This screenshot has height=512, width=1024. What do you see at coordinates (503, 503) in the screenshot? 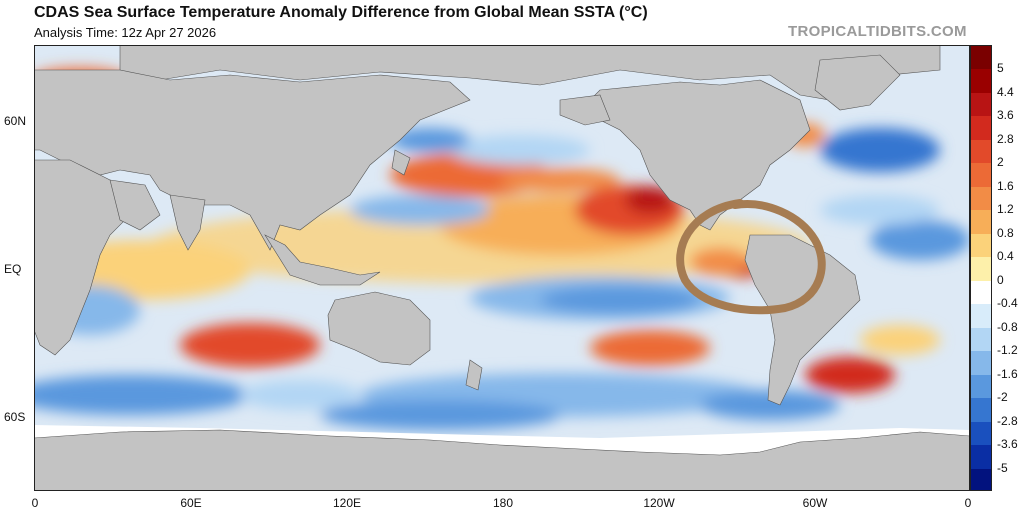
I see `lon-label-180: 180` at bounding box center [503, 503].